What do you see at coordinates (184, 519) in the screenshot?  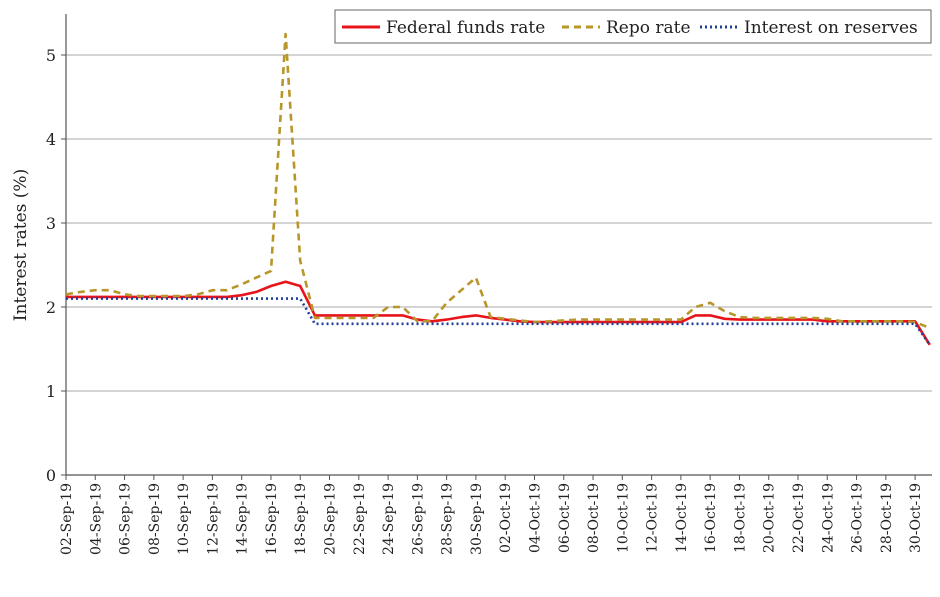 I see `x-tick-label: 10-Sep-19` at bounding box center [184, 519].